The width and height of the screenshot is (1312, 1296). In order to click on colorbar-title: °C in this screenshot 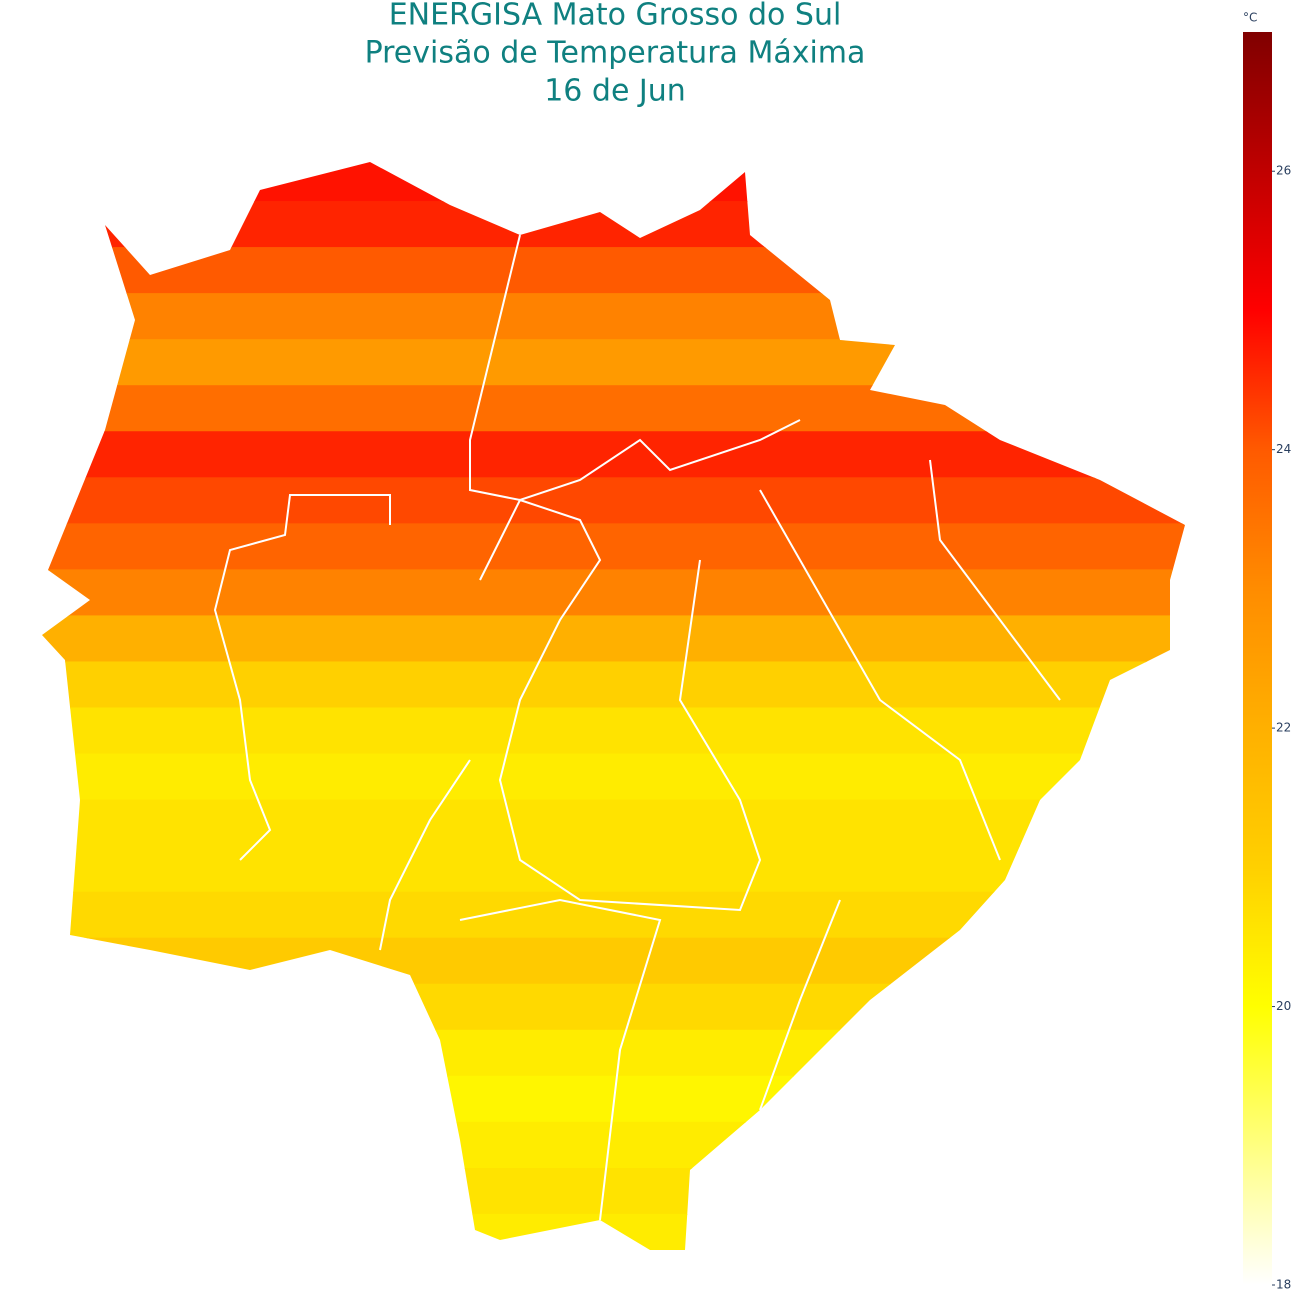, I will do `click(1250, 18)`.